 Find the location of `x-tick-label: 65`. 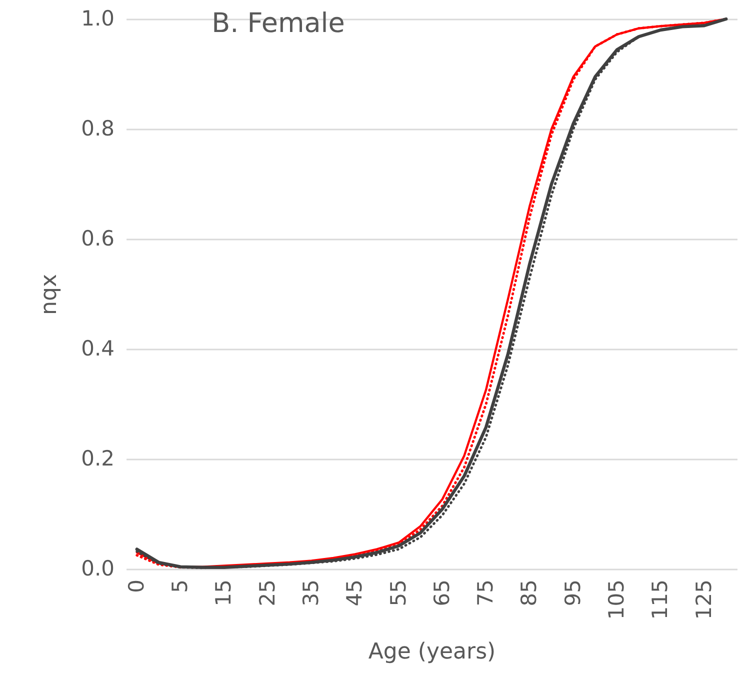

x-tick-label: 65 is located at coordinates (442, 593).